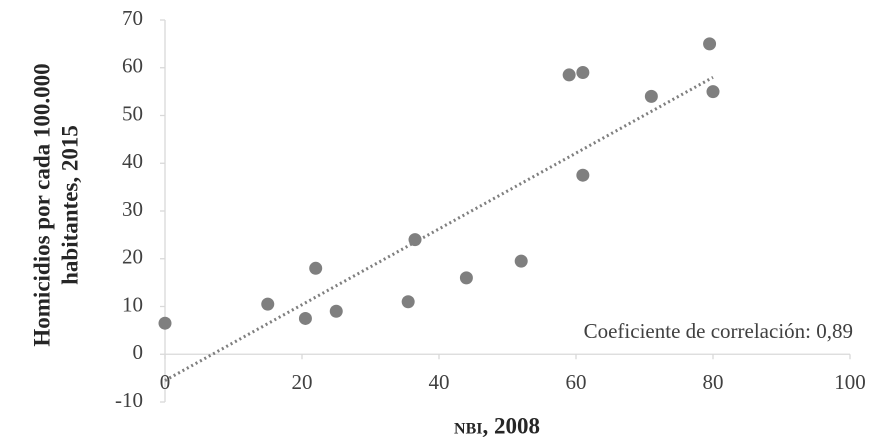 This screenshot has width=877, height=442. What do you see at coordinates (439, 382) in the screenshot?
I see `x-tick-label: 40` at bounding box center [439, 382].